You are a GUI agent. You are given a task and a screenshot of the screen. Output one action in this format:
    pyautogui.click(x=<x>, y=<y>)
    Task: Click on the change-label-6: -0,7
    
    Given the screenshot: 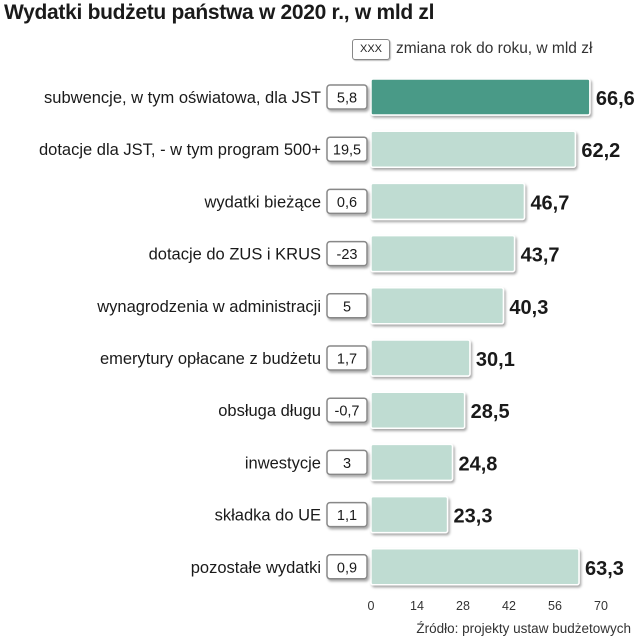 What is the action you would take?
    pyautogui.click(x=347, y=412)
    